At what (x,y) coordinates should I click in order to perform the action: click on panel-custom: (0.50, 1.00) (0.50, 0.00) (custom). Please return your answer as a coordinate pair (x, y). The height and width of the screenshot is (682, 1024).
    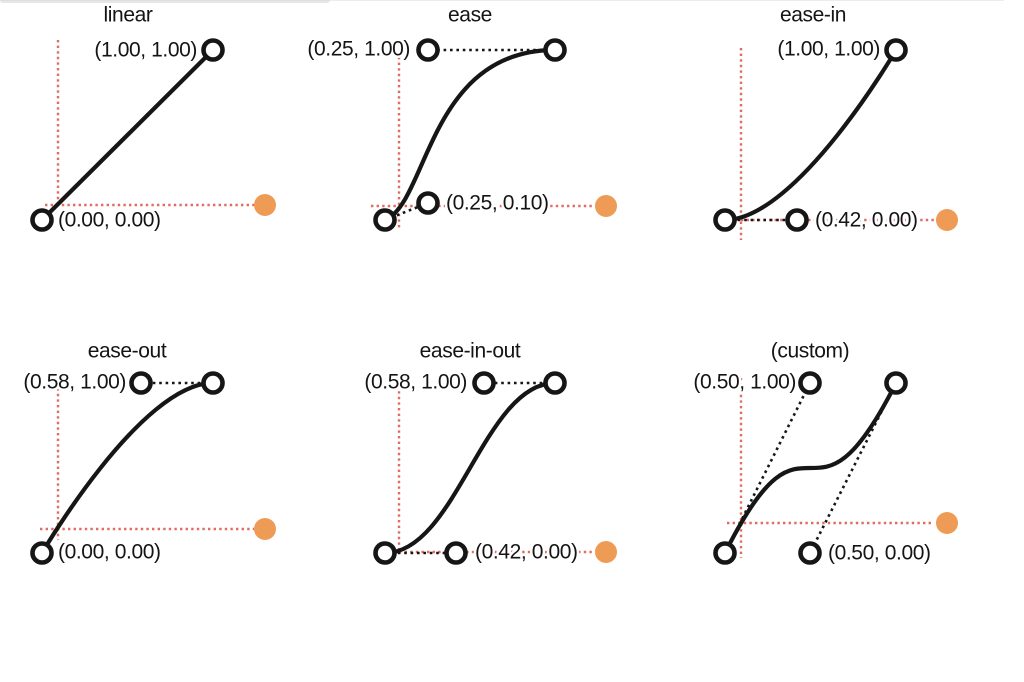
    Looking at the image, I should click on (824, 452).